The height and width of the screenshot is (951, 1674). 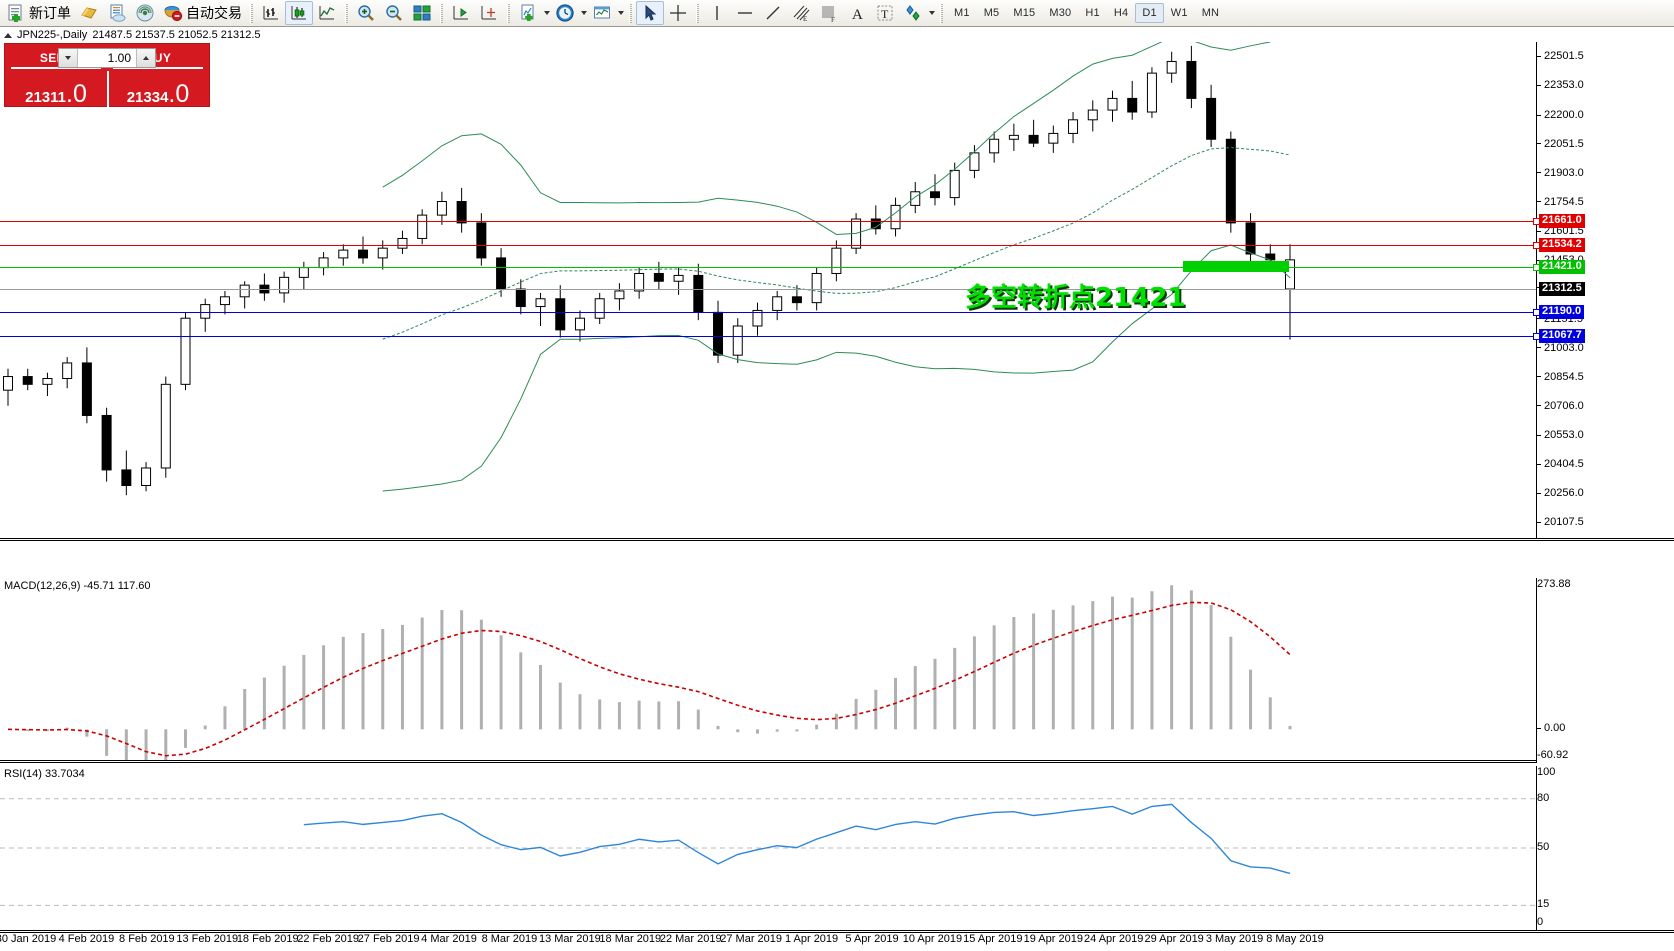 I want to click on macd-histogram, so click(x=649, y=674).